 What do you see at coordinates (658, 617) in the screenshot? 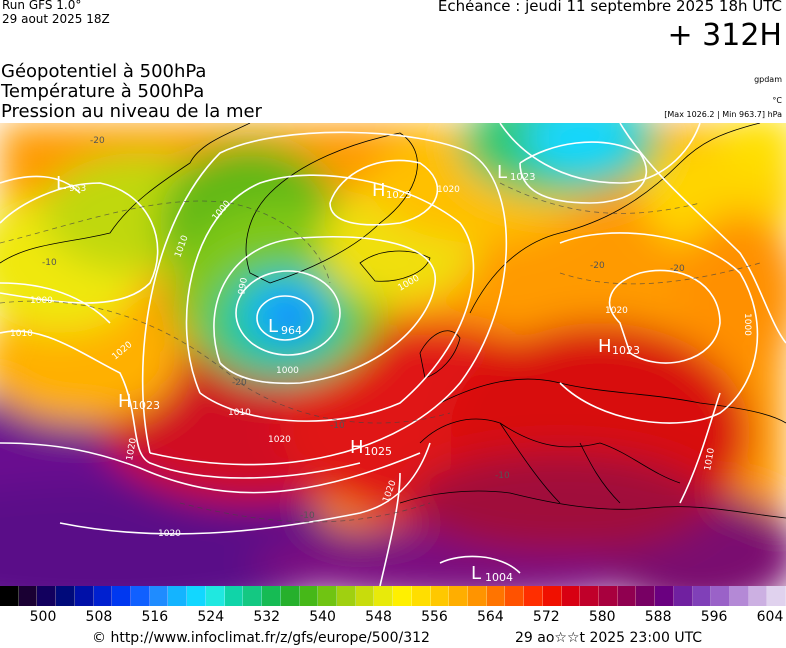
I see `color-scale-tick: 588` at bounding box center [658, 617].